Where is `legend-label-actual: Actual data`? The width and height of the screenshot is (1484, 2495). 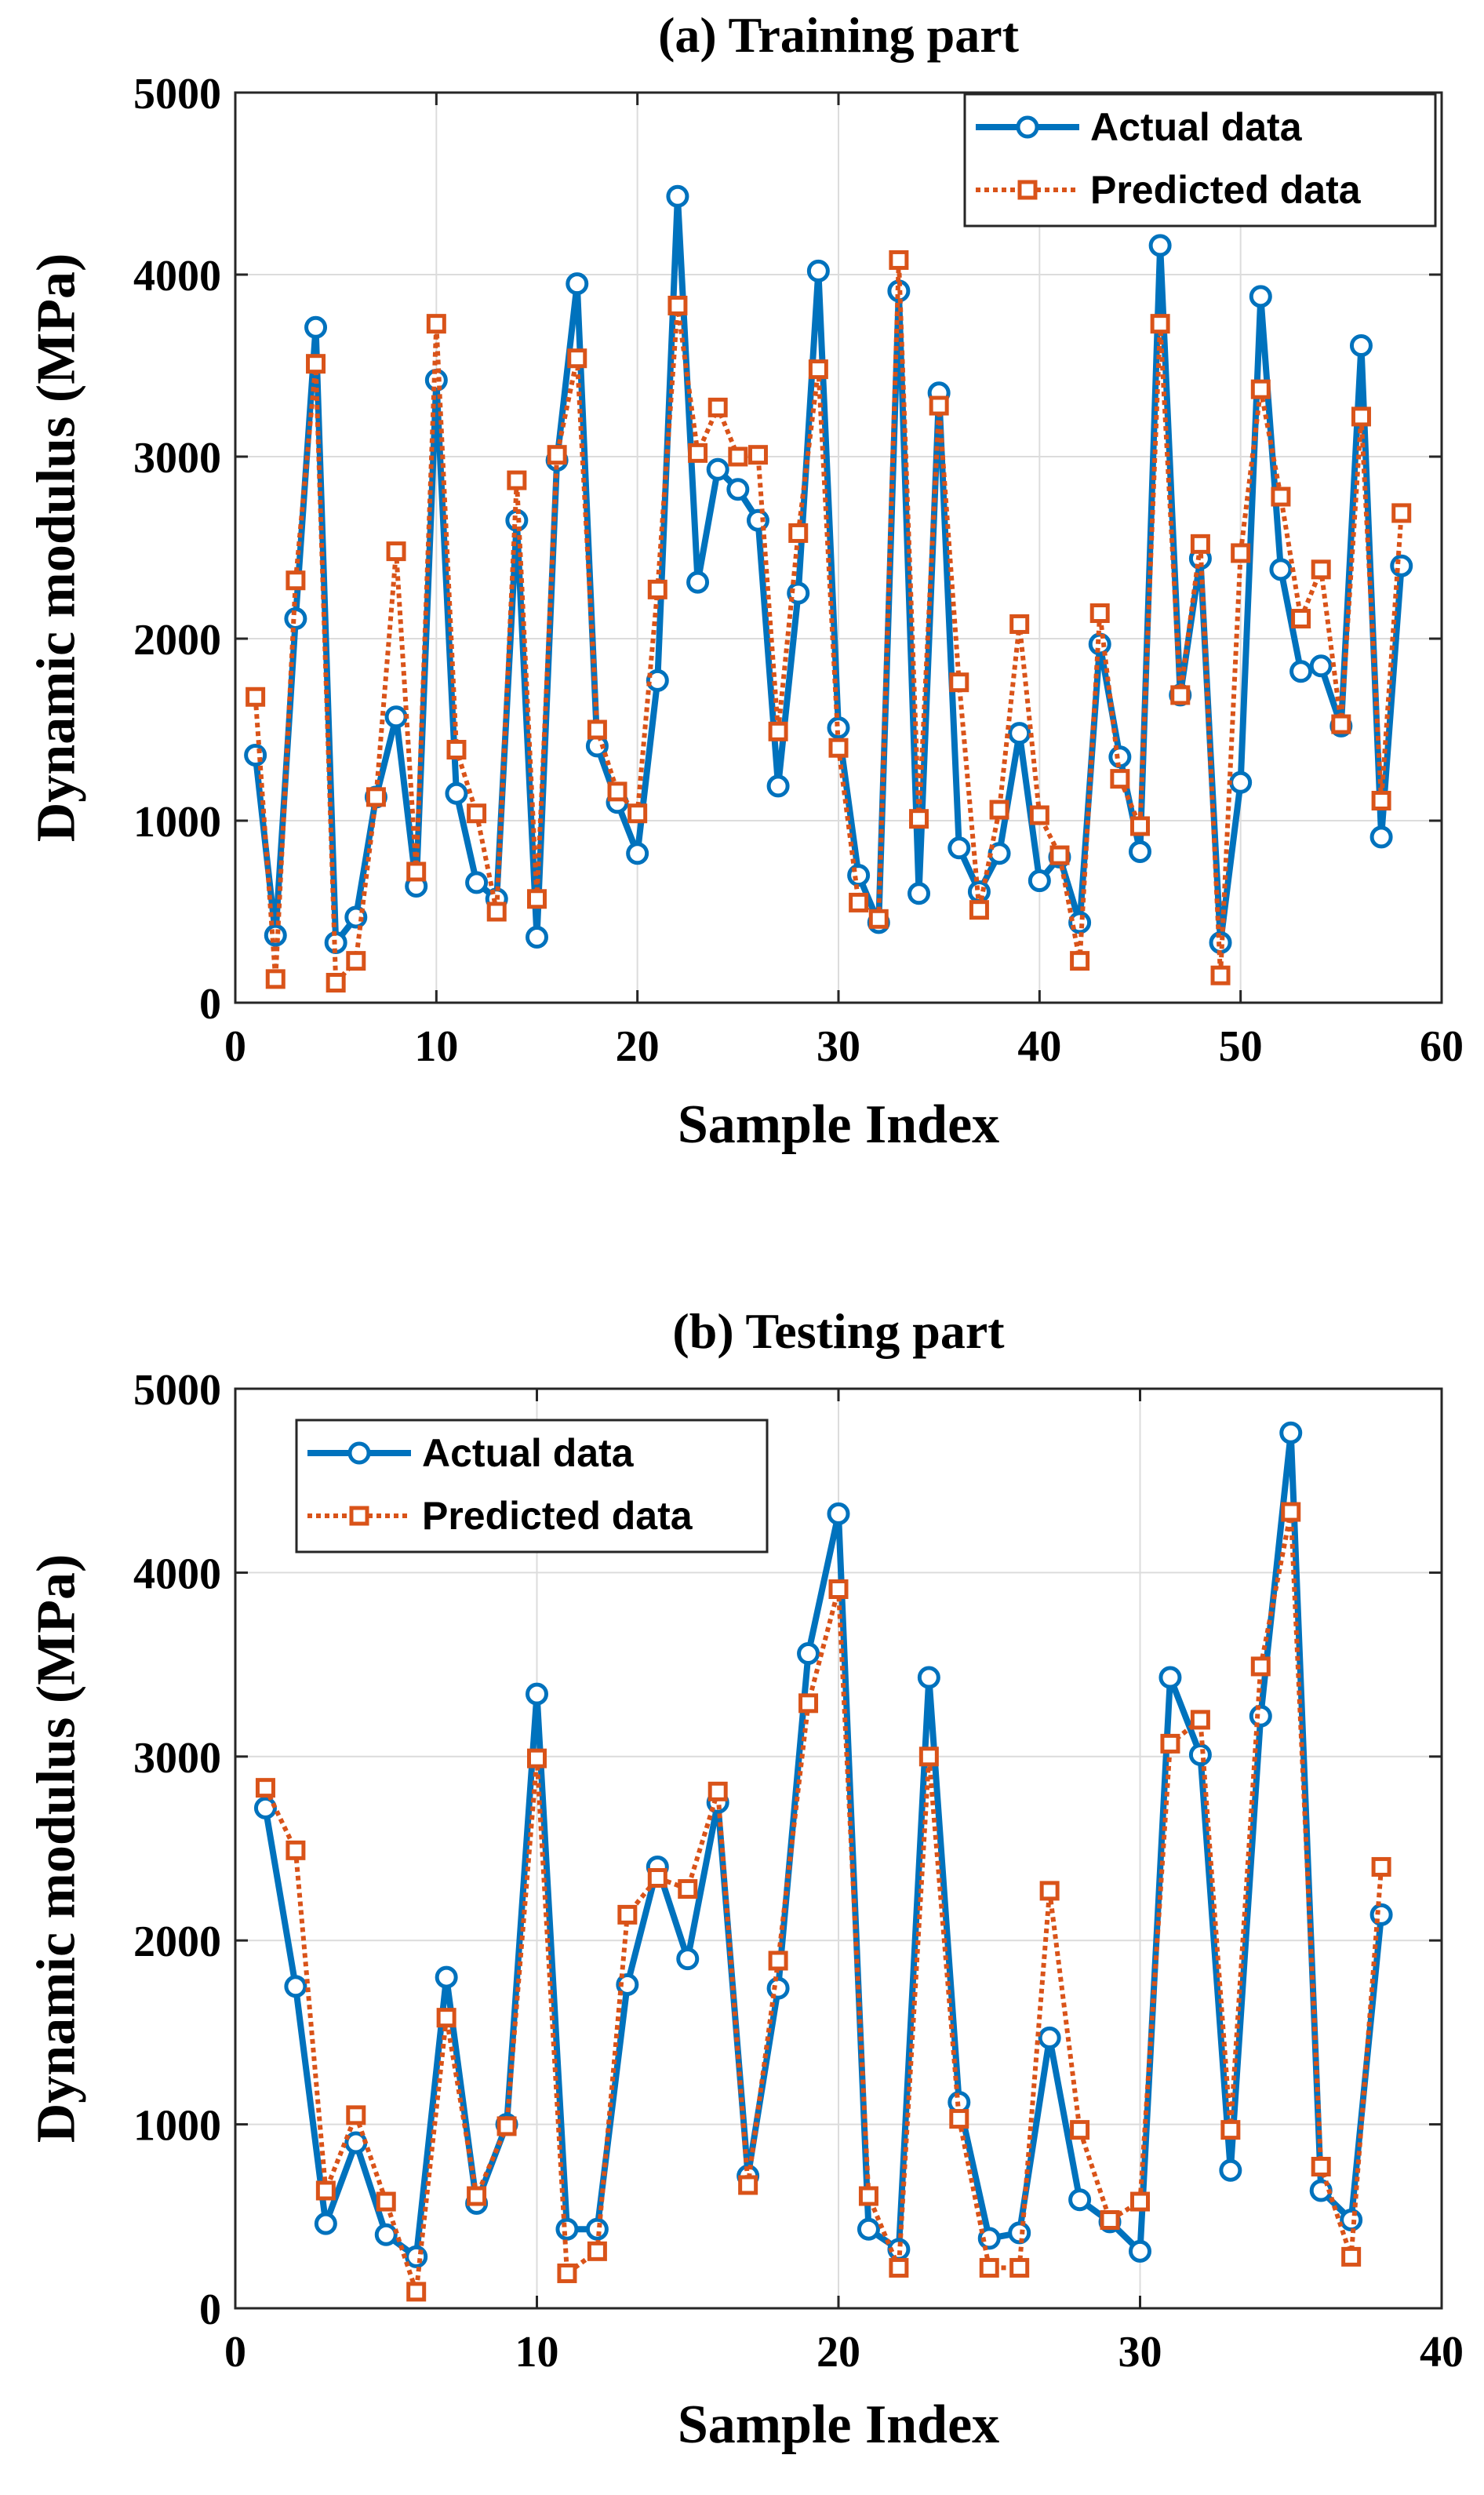 legend-label-actual: Actual data is located at coordinates (528, 1453).